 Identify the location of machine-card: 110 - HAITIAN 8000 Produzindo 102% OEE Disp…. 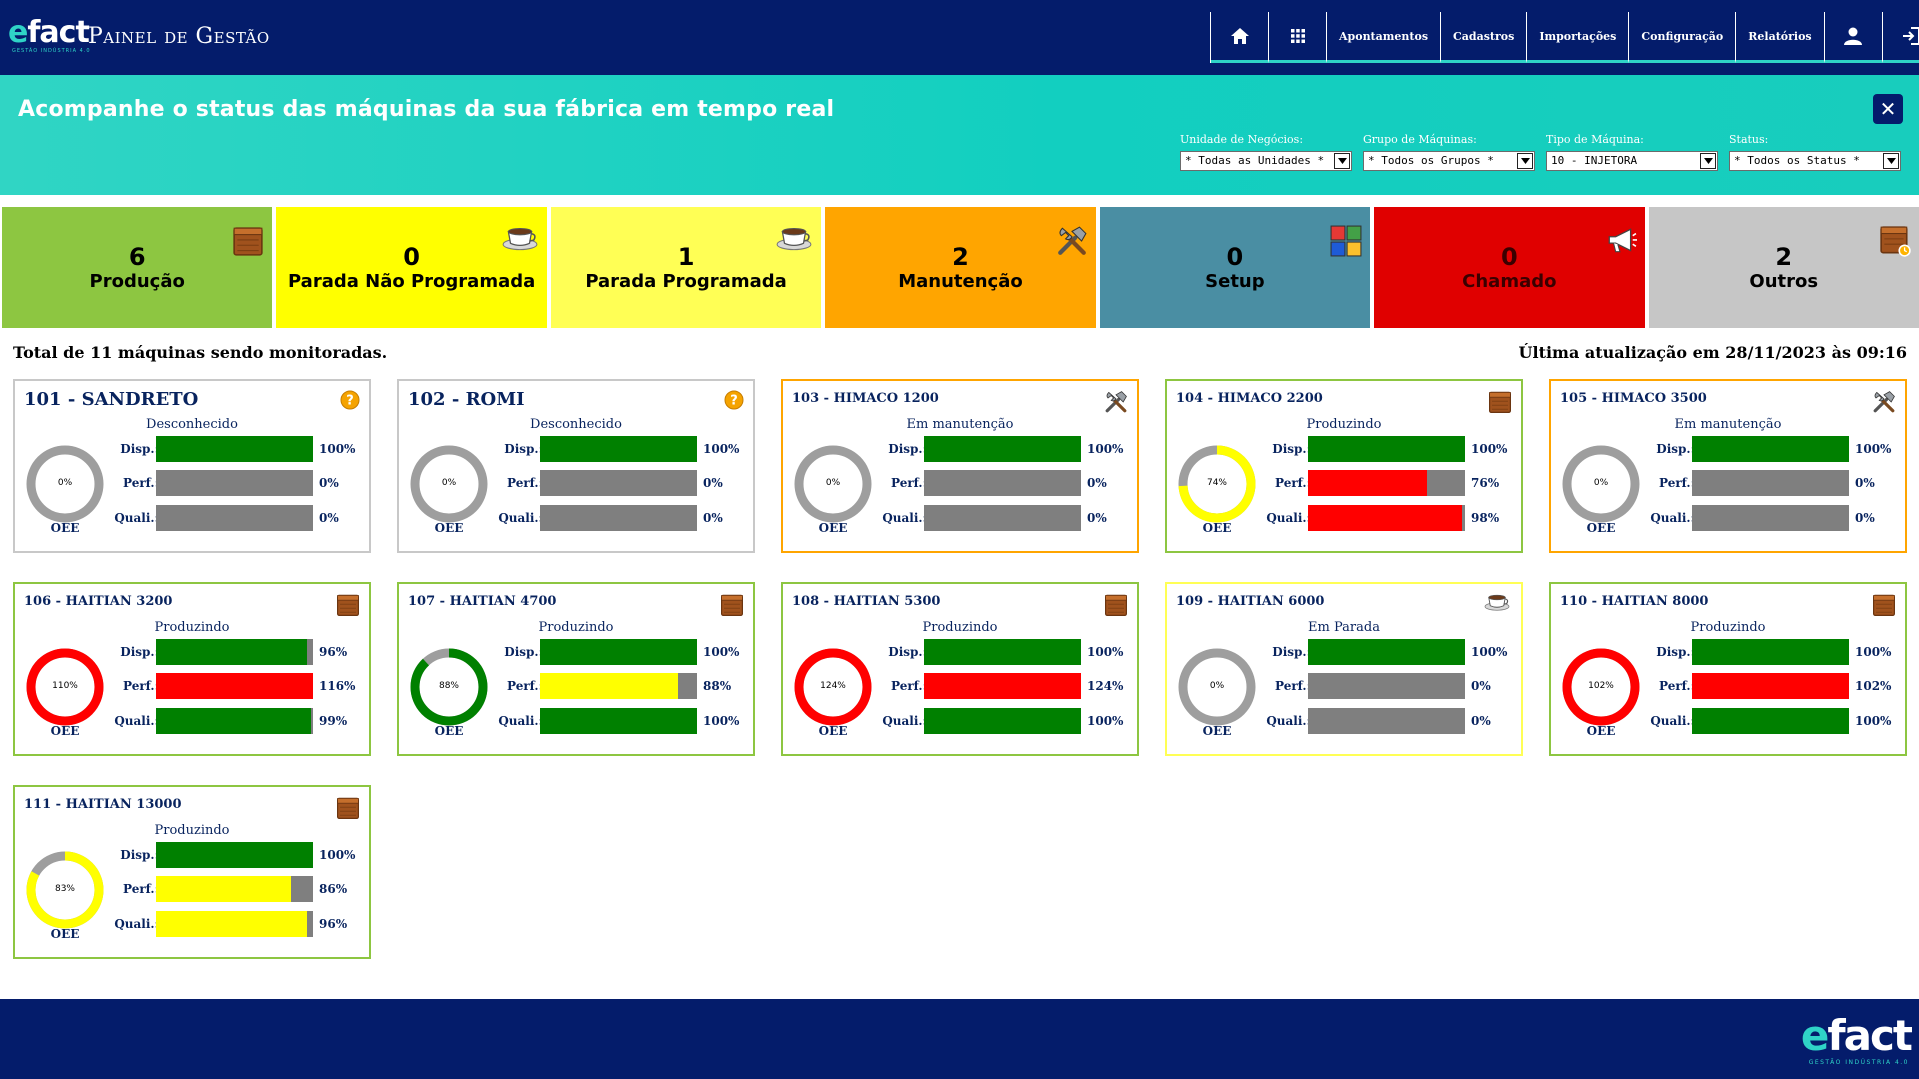
(1728, 669).